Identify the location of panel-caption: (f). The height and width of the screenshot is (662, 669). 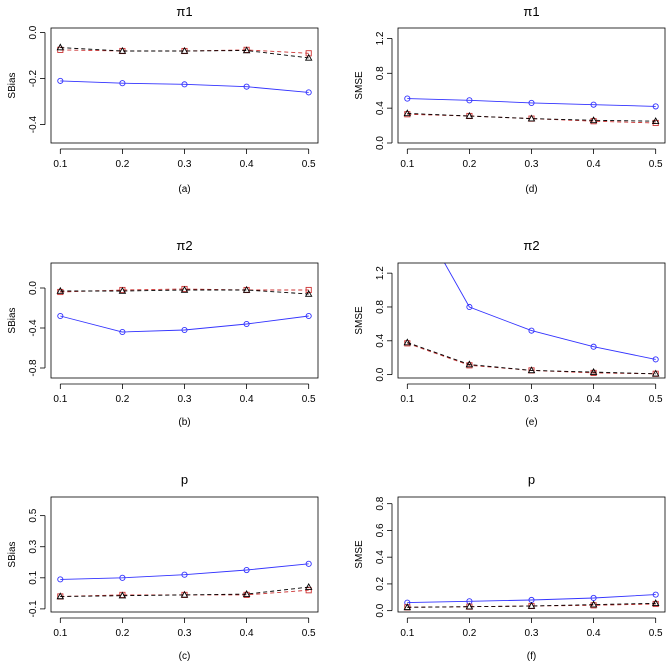
(531, 656).